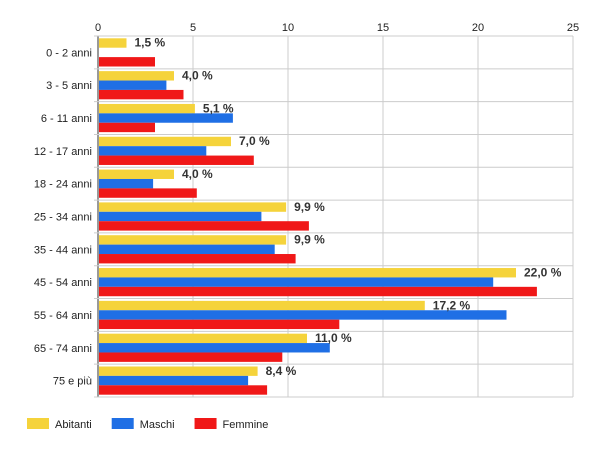 The width and height of the screenshot is (600, 450). I want to click on data-label: 17,2 %, so click(452, 305).